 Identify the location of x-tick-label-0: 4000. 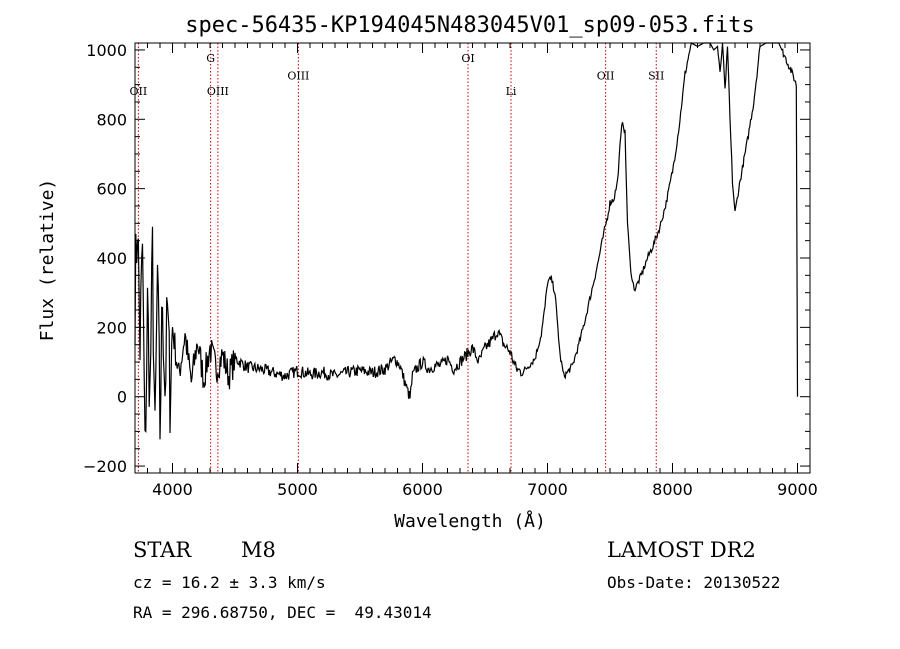
(172, 489).